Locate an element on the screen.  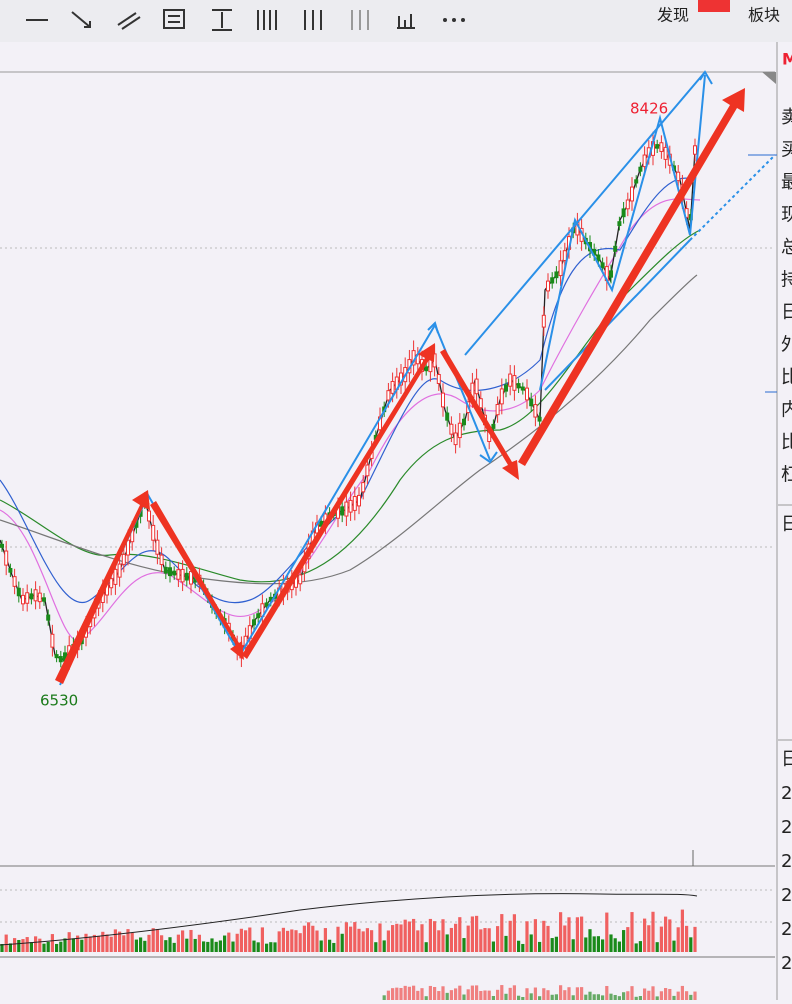
more-icon is located at coordinates (454, 20).